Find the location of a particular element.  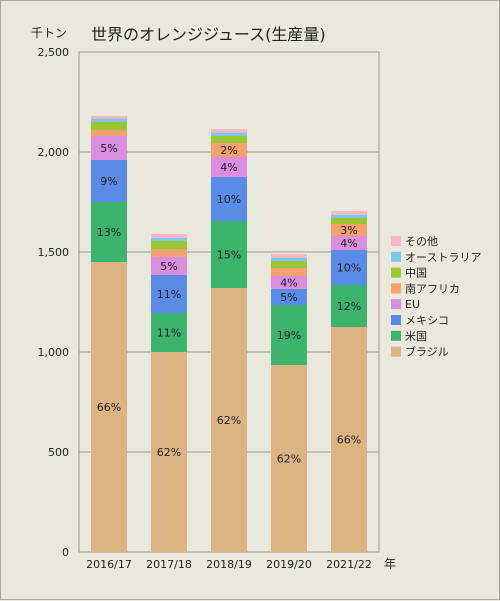

bar-segment-label: 15% is located at coordinates (229, 255).